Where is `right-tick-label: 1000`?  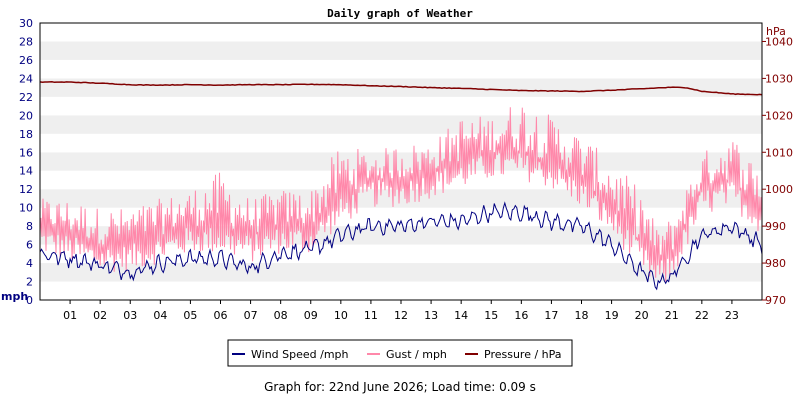
right-tick-label: 1000 is located at coordinates (779, 189).